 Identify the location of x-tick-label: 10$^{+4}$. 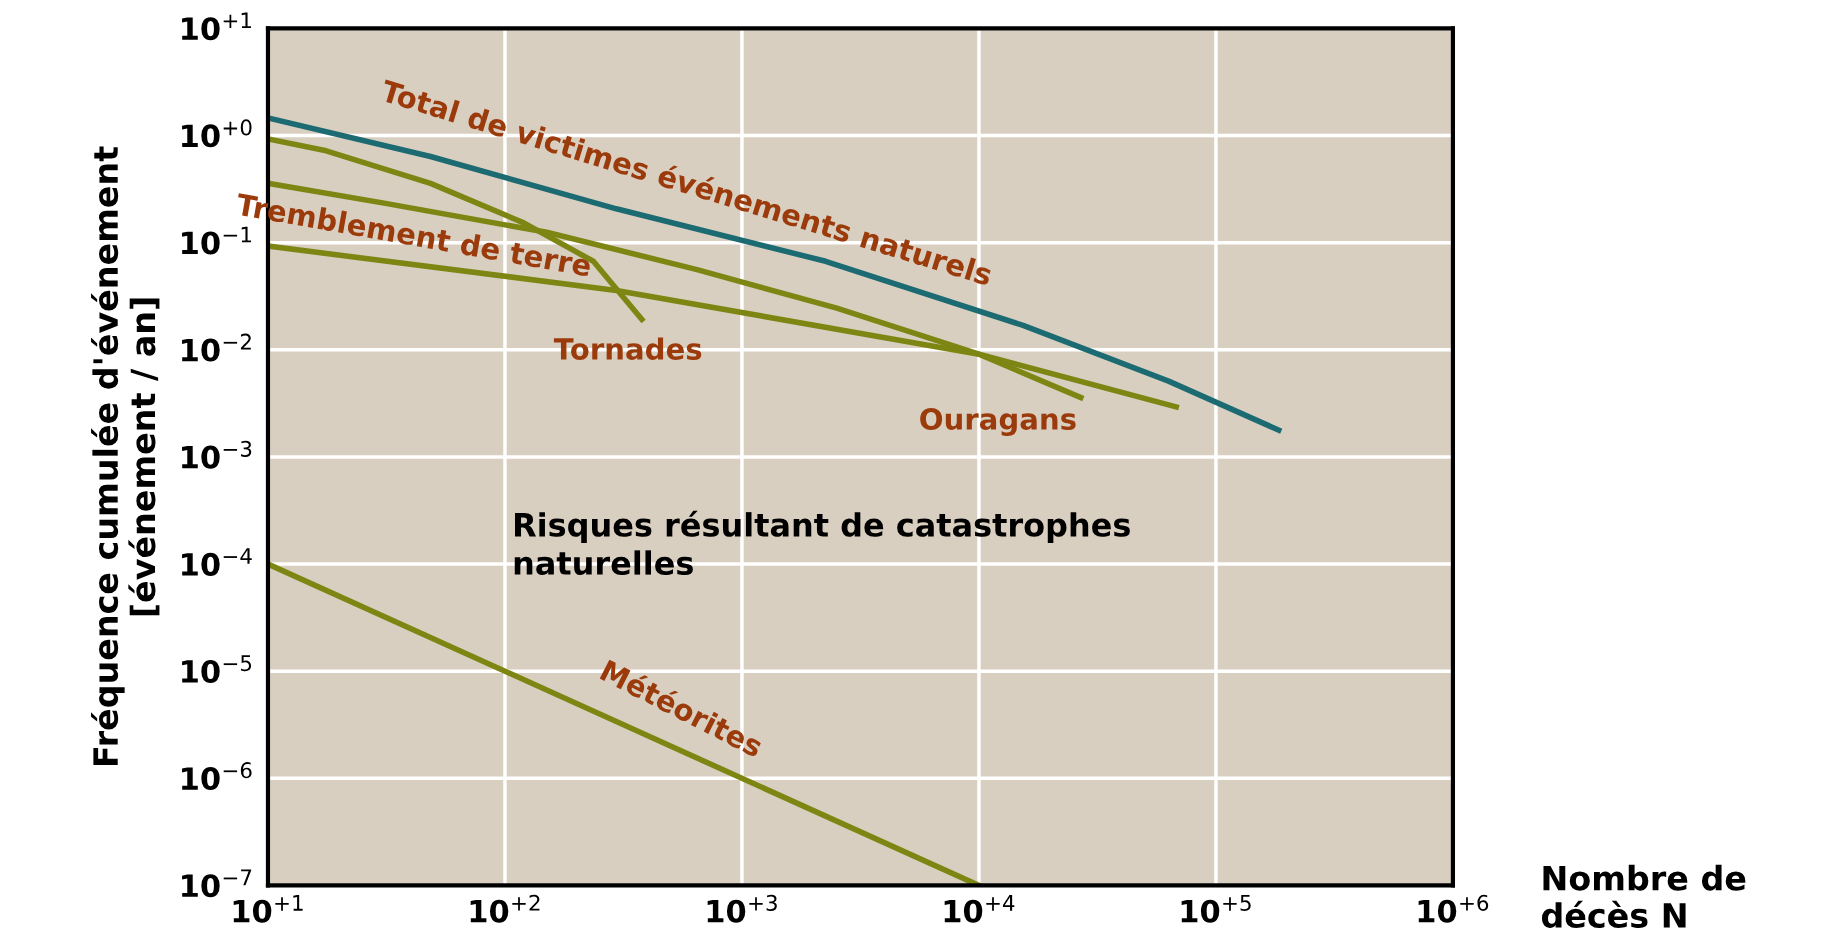
(979, 909).